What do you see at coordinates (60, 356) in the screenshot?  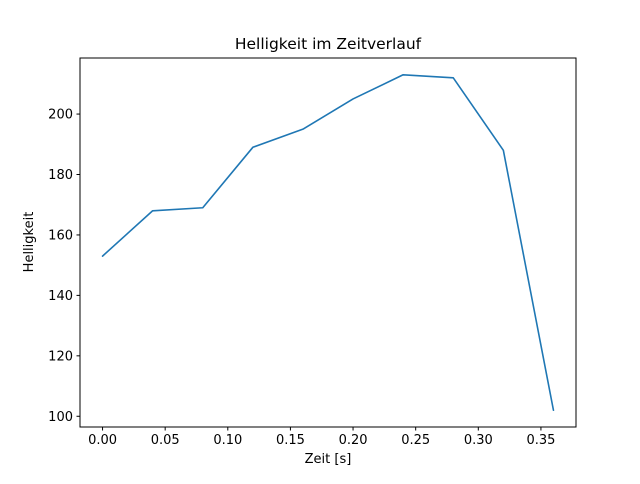 I see `y-tick-label: 120` at bounding box center [60, 356].